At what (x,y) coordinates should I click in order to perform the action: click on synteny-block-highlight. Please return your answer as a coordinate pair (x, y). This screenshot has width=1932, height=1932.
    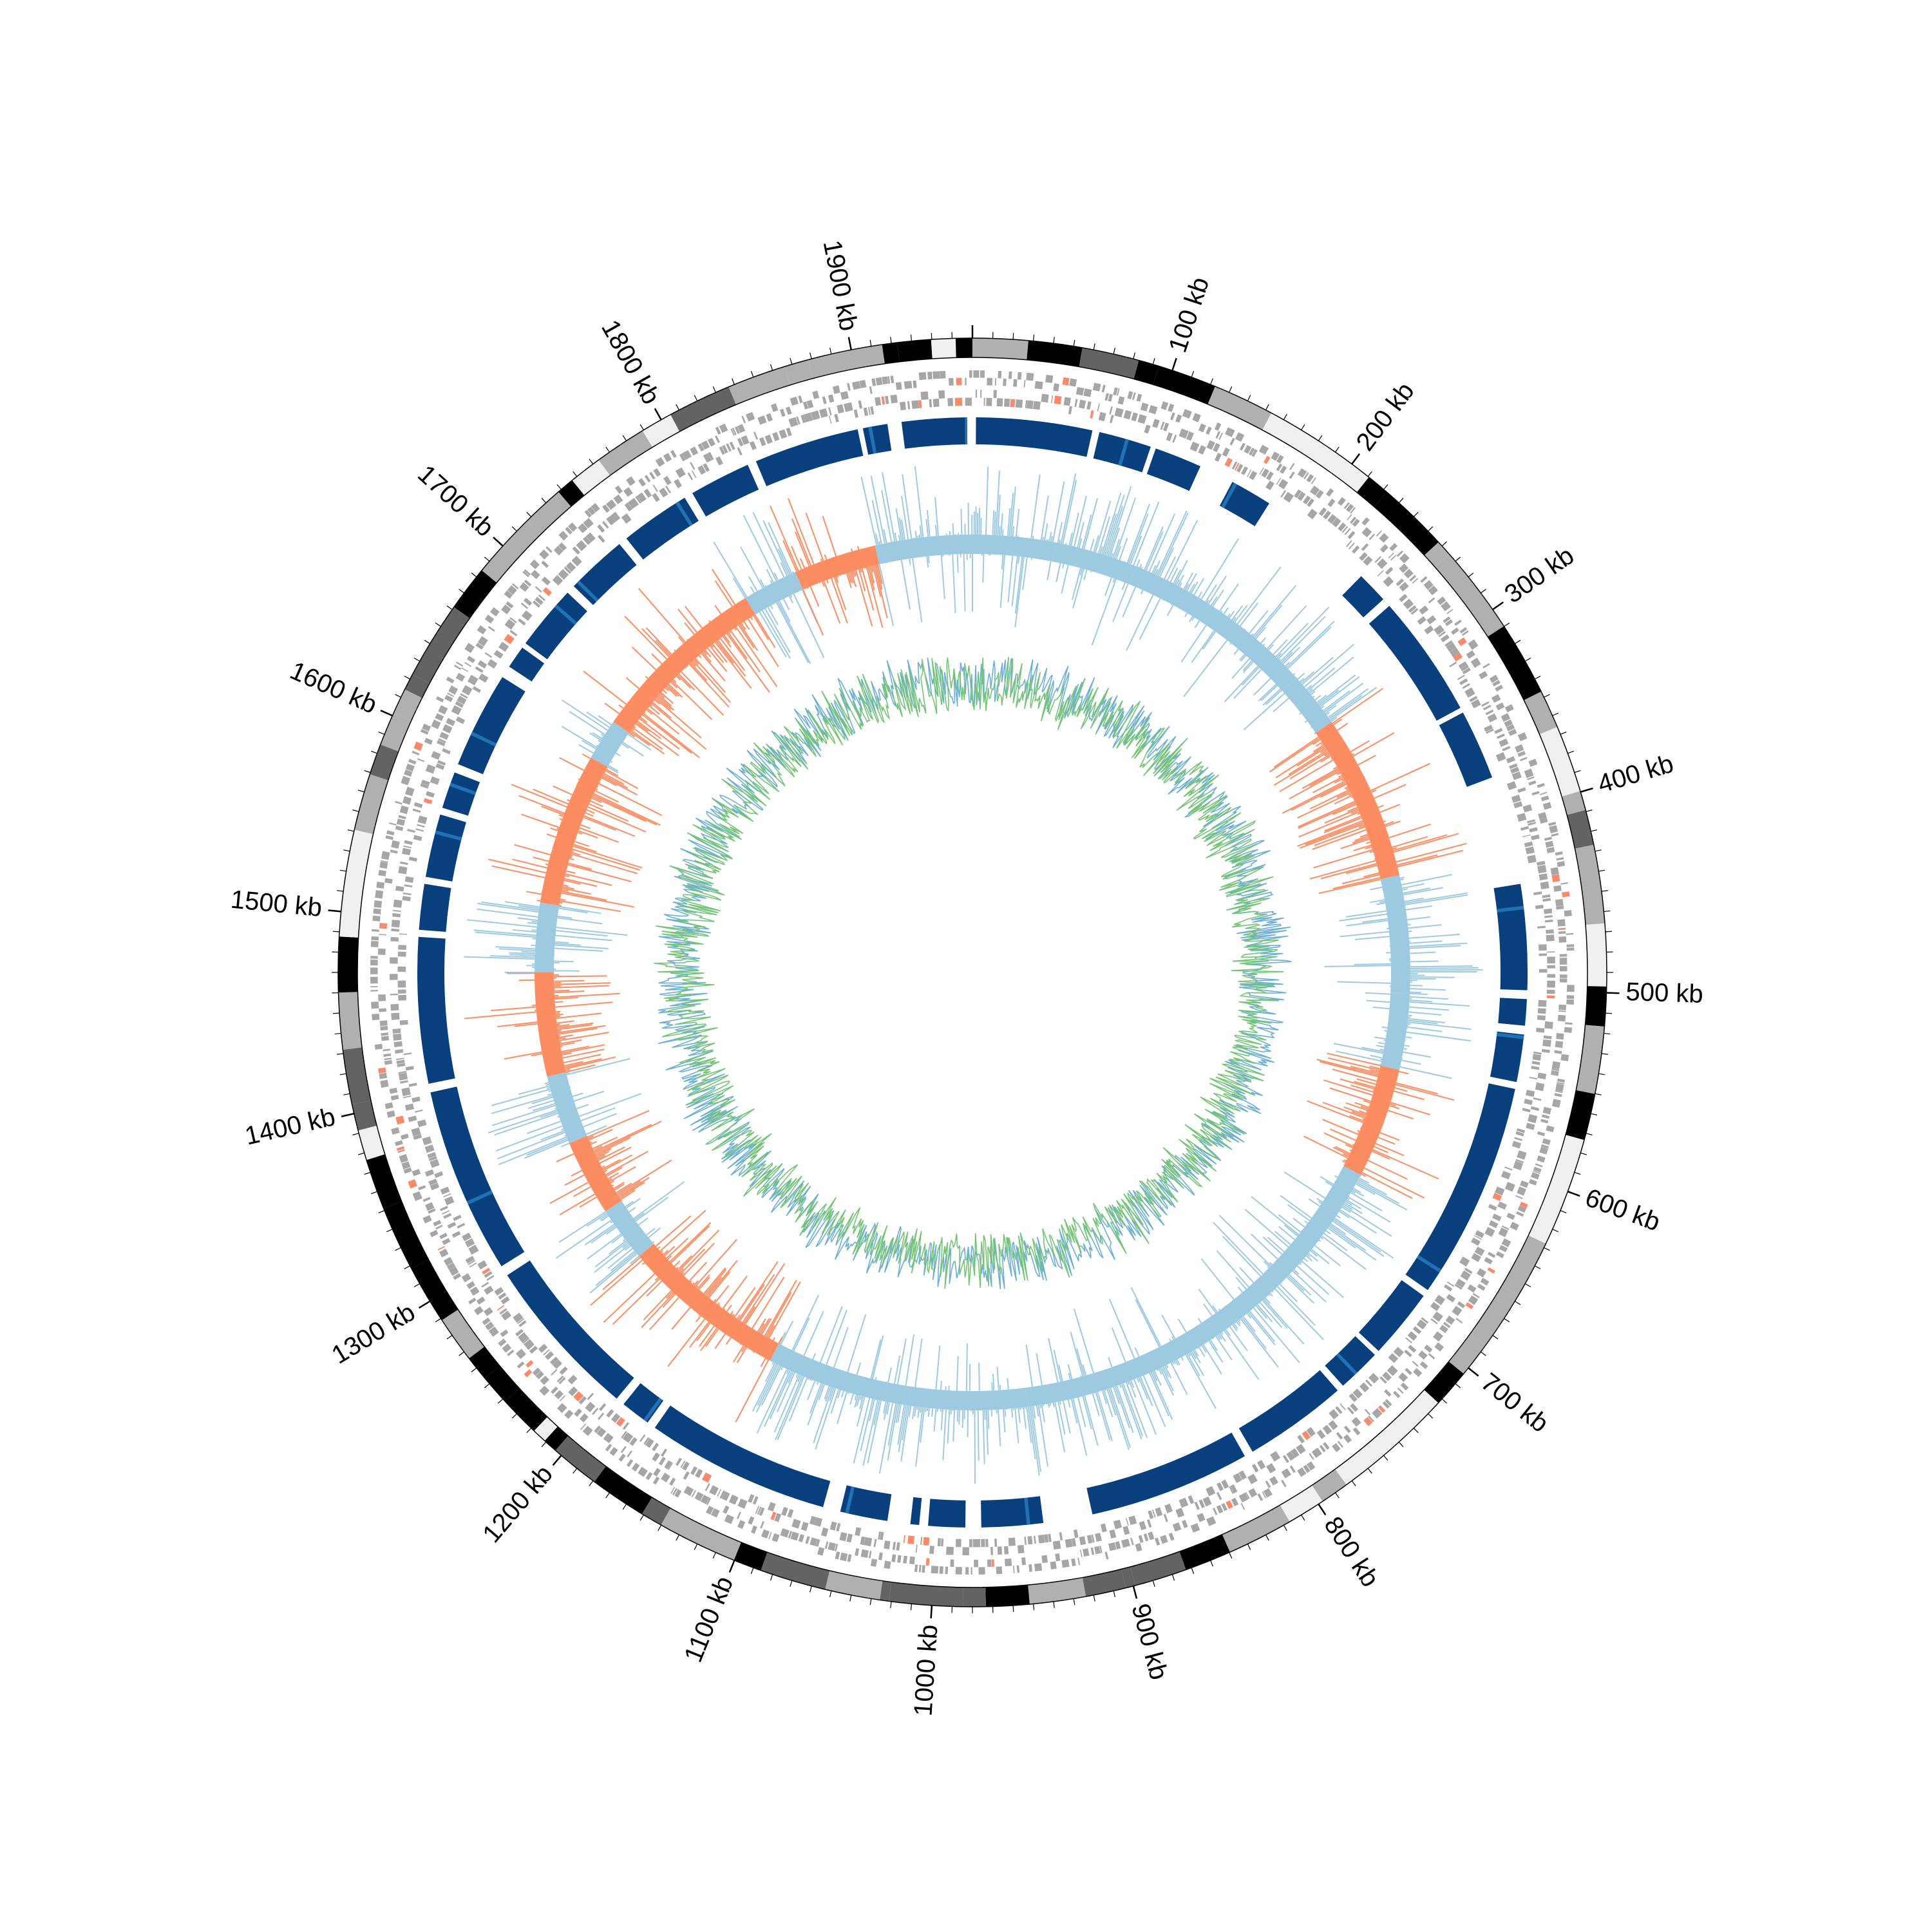
    Looking at the image, I should click on (448, 836).